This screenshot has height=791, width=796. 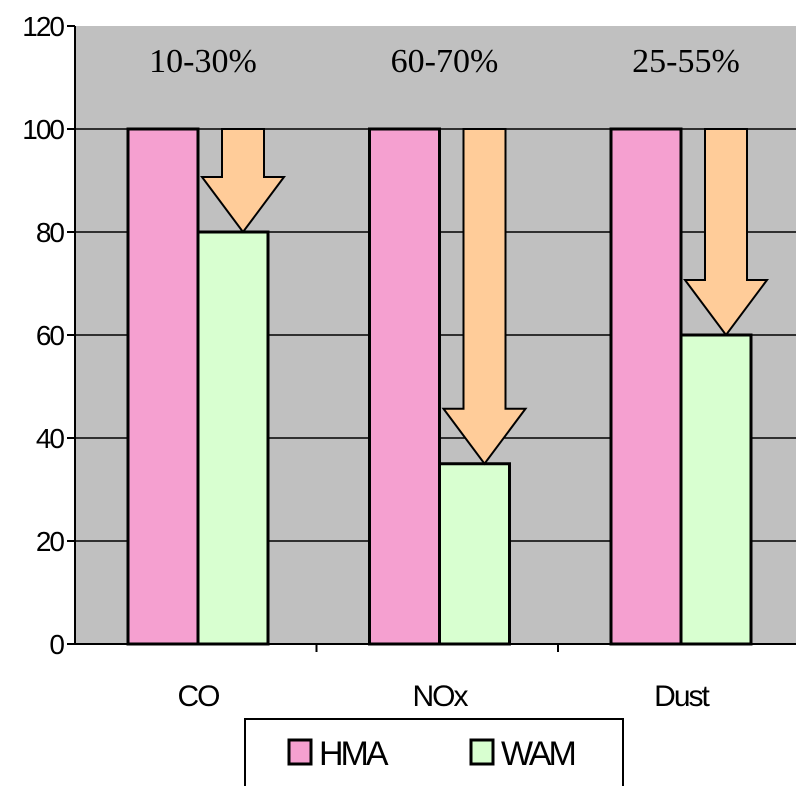 What do you see at coordinates (686, 61) in the screenshot?
I see `annotation-label: 25-55%` at bounding box center [686, 61].